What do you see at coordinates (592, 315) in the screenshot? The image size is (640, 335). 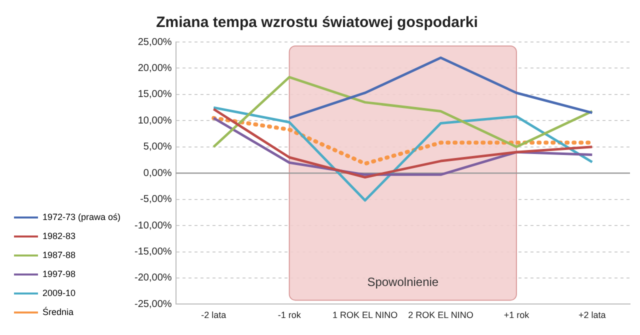 I see `x-tick-label: +2 lata` at bounding box center [592, 315].